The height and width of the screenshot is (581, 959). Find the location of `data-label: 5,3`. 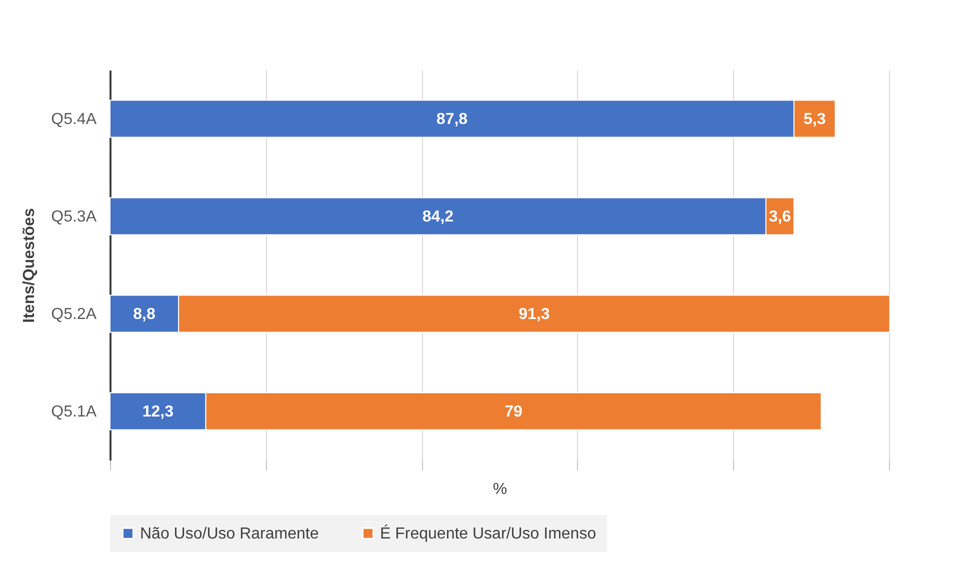

data-label: 5,3 is located at coordinates (814, 119).